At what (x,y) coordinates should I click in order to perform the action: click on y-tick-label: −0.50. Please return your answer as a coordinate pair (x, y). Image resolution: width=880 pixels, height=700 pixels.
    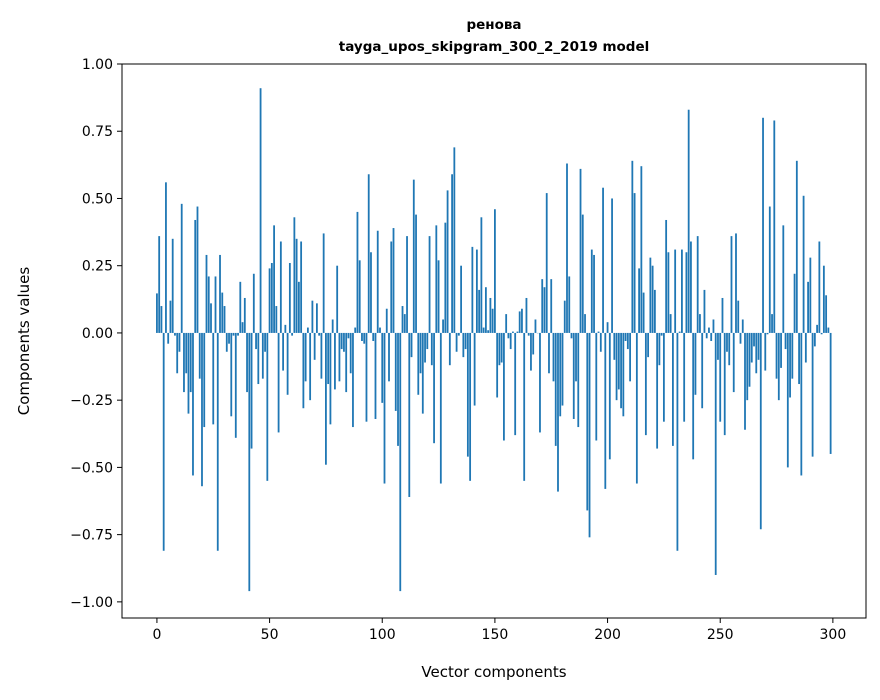
    Looking at the image, I should click on (91, 468).